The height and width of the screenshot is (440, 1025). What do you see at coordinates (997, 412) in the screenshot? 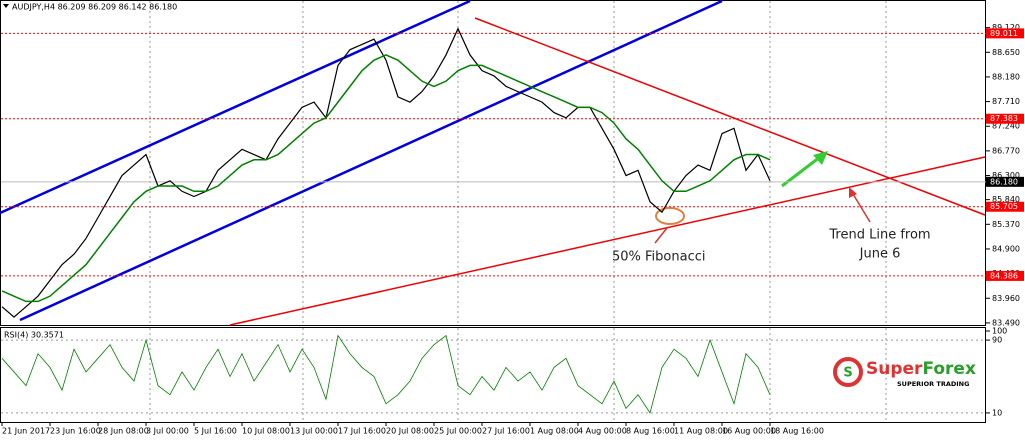
I see `y-tick-label: 10` at bounding box center [997, 412].